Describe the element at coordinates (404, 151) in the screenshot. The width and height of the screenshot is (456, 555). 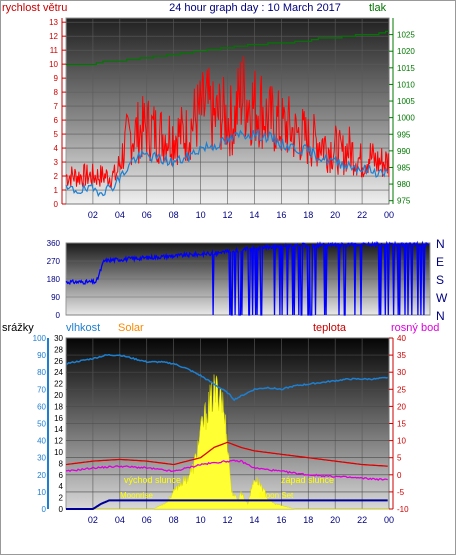
I see `pressure-tick-label: 990` at that location.